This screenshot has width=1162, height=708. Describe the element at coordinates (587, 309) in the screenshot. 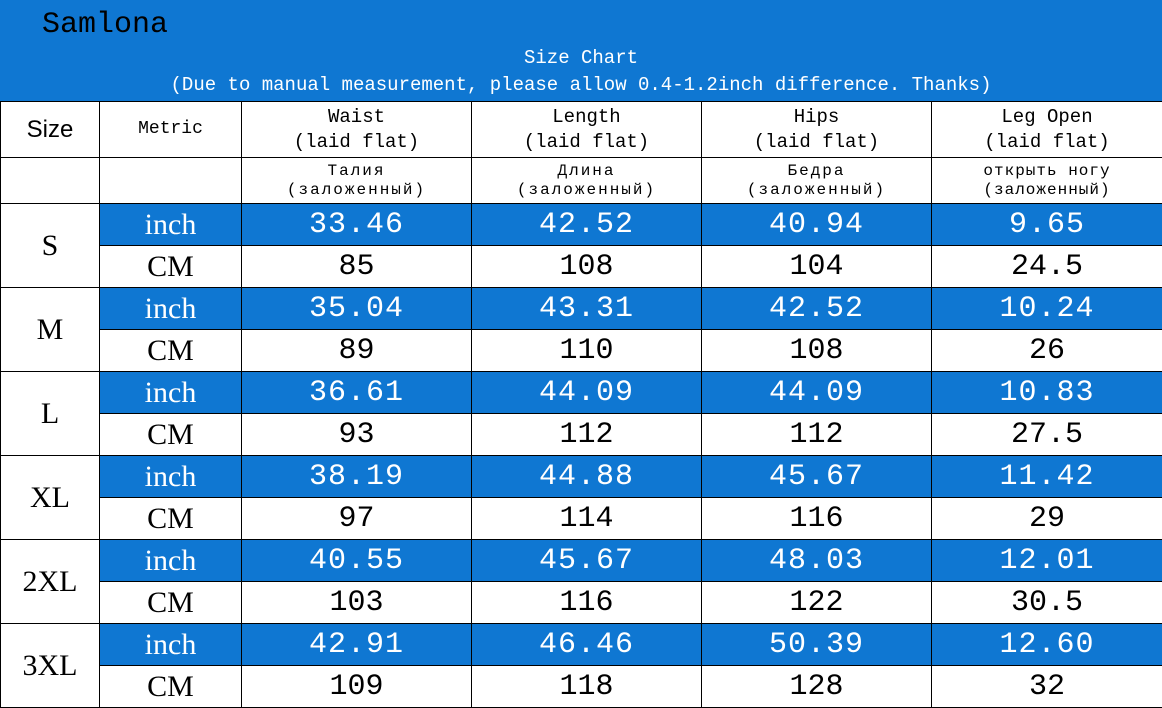

I see `length-value: 43.31` at that location.